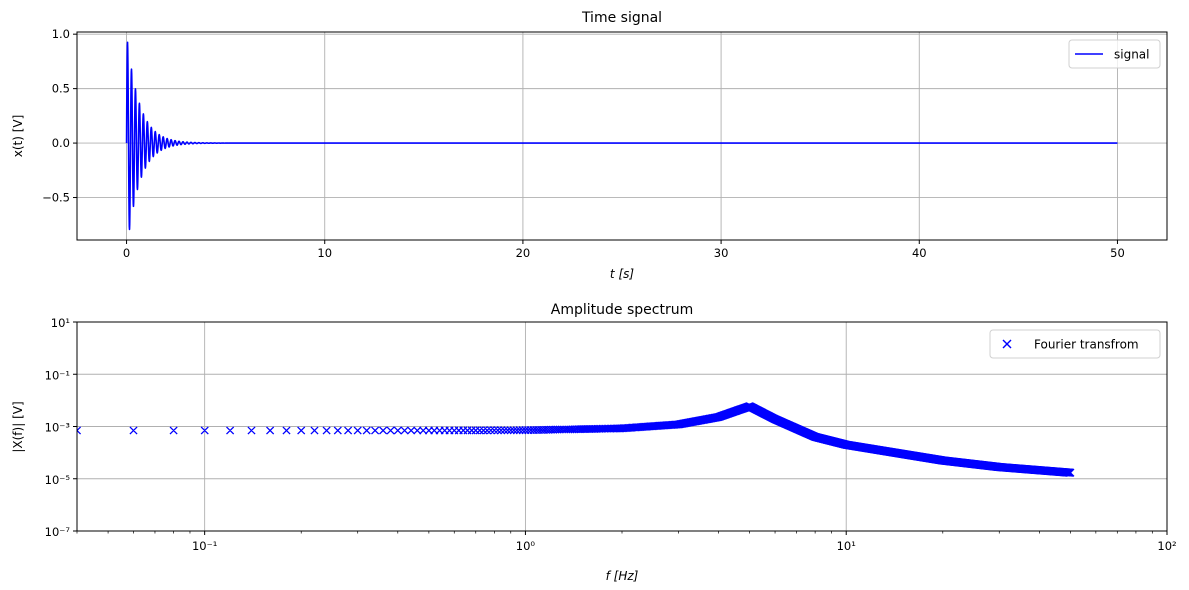 This screenshot has width=1189, height=590. Describe the element at coordinates (1132, 55) in the screenshot. I see `time-legend-label: signal` at that location.